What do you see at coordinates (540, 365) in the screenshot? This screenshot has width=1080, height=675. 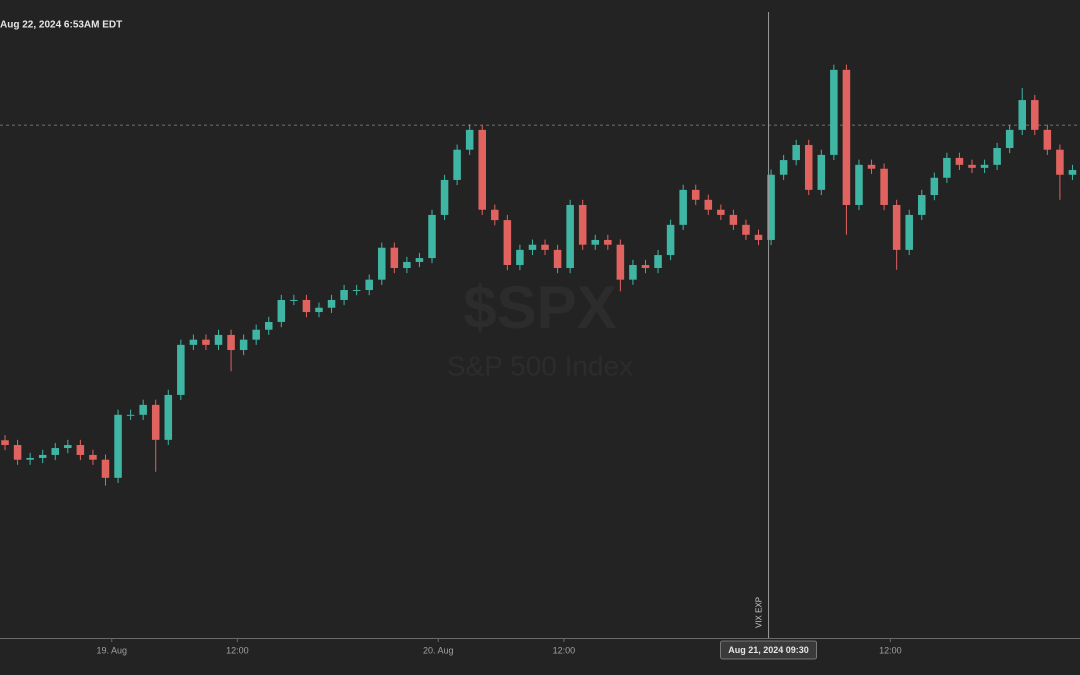 I see `watermark-name: S&P 500 Index` at bounding box center [540, 365].